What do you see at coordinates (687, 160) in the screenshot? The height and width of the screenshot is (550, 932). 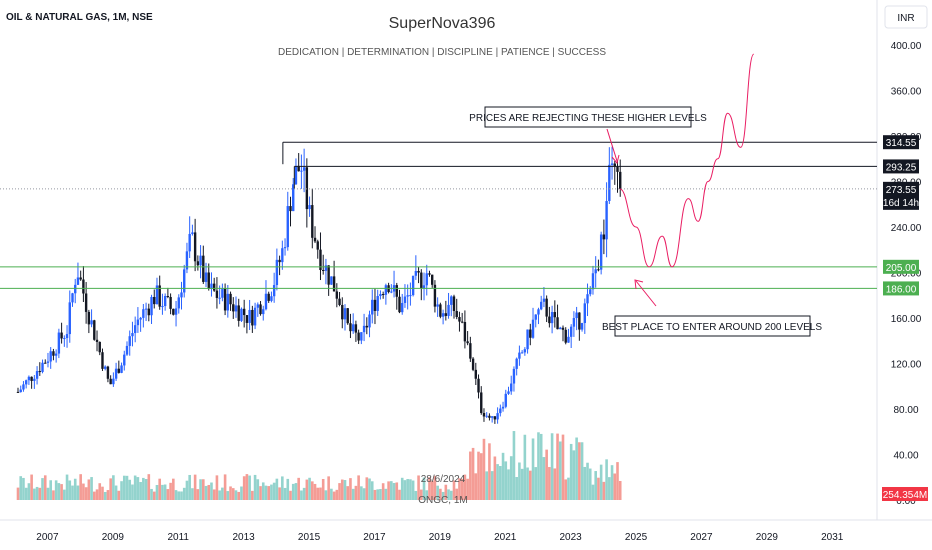 I see `projection-path` at bounding box center [687, 160].